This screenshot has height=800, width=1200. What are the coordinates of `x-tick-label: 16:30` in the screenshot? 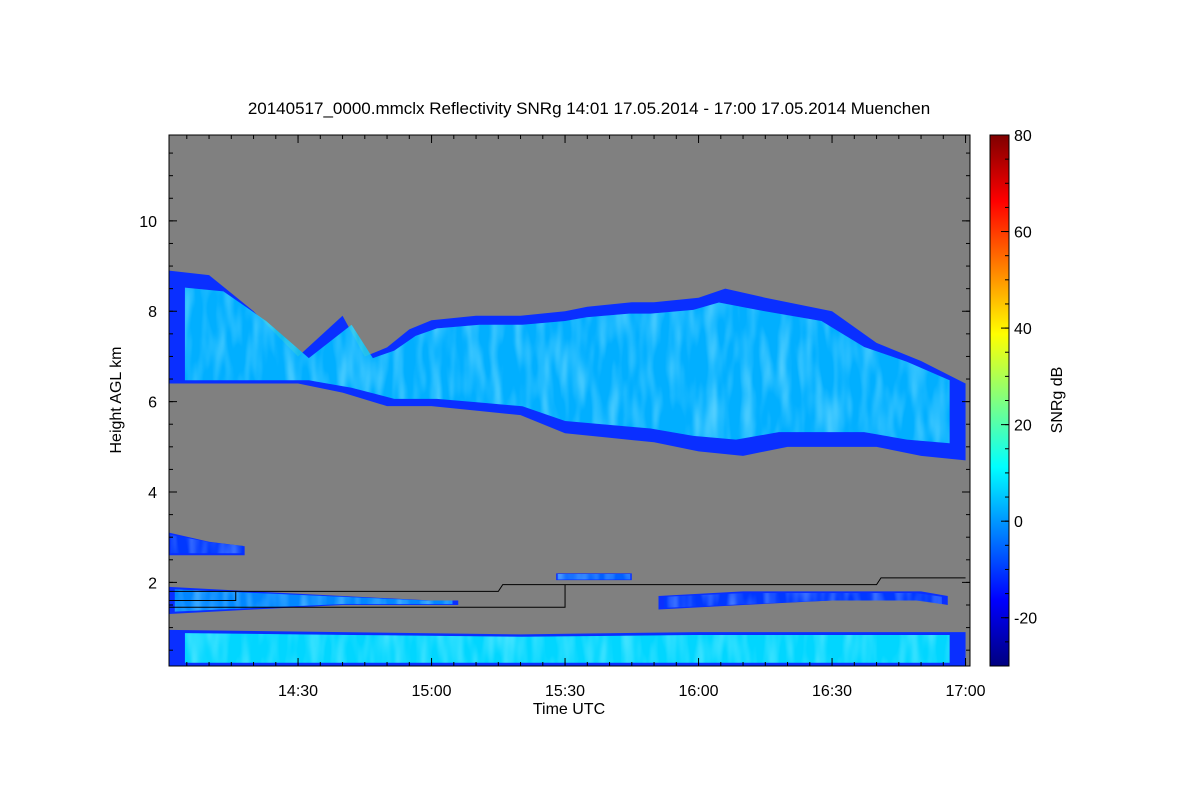 It's located at (832, 691).